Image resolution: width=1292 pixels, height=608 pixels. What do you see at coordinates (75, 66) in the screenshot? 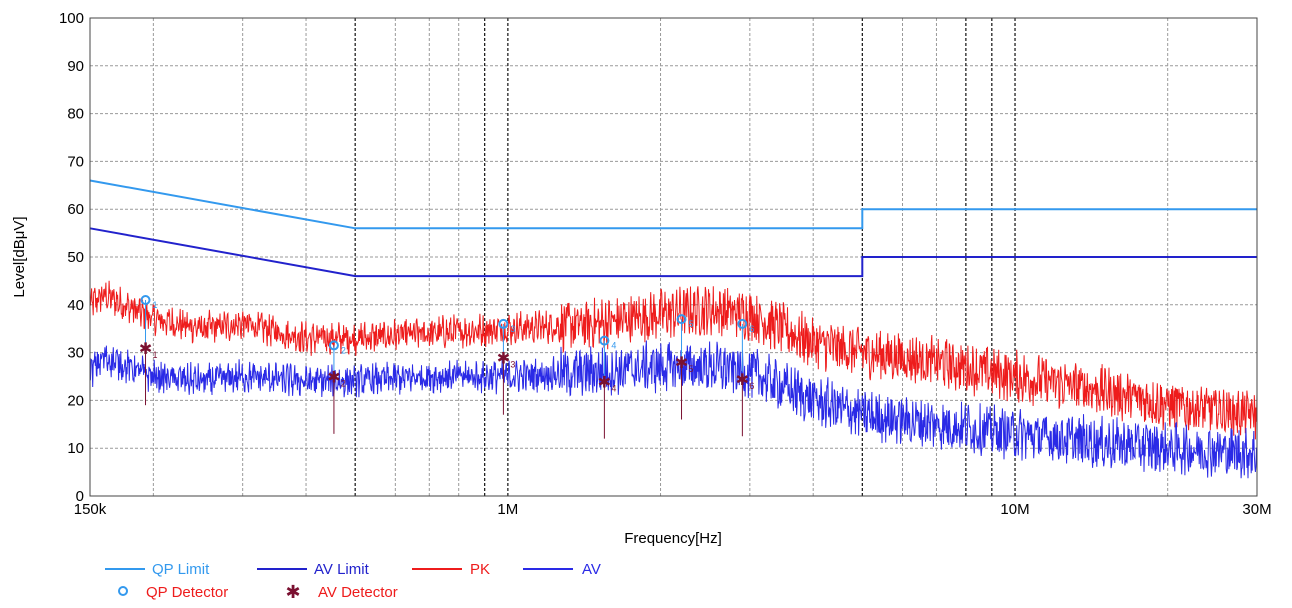
I see `y-tick-label: 90` at bounding box center [75, 66].